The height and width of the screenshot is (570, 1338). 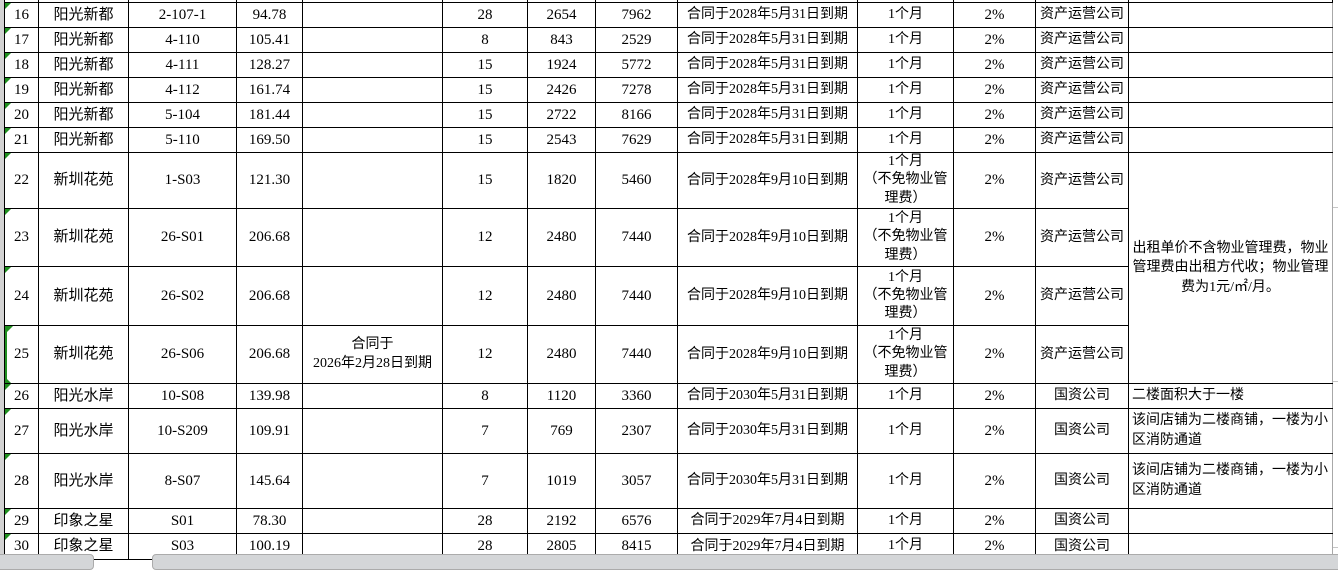 What do you see at coordinates (83, 296) in the screenshot?
I see `cell-property: 新圳花苑` at bounding box center [83, 296].